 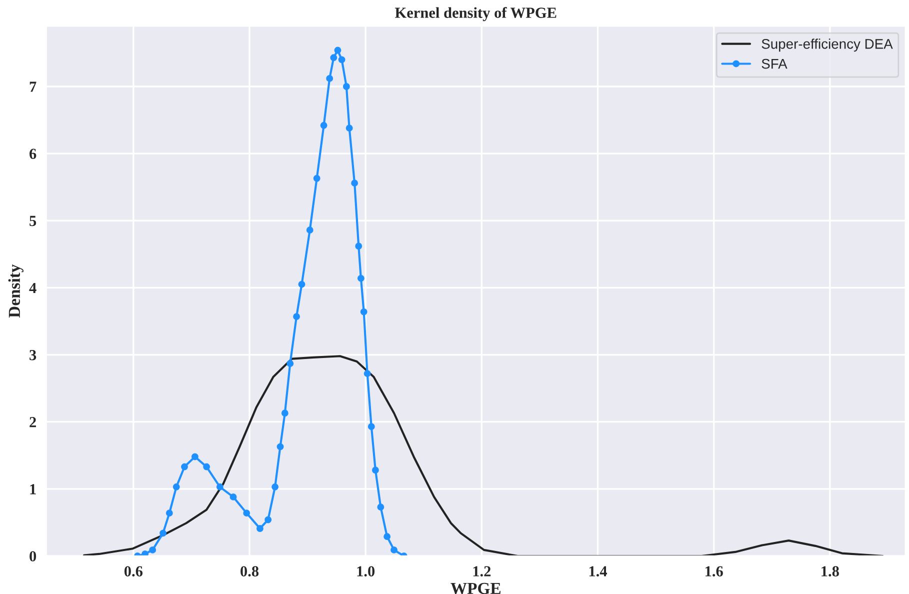 I want to click on y-tick-label: 2, so click(x=33, y=422).